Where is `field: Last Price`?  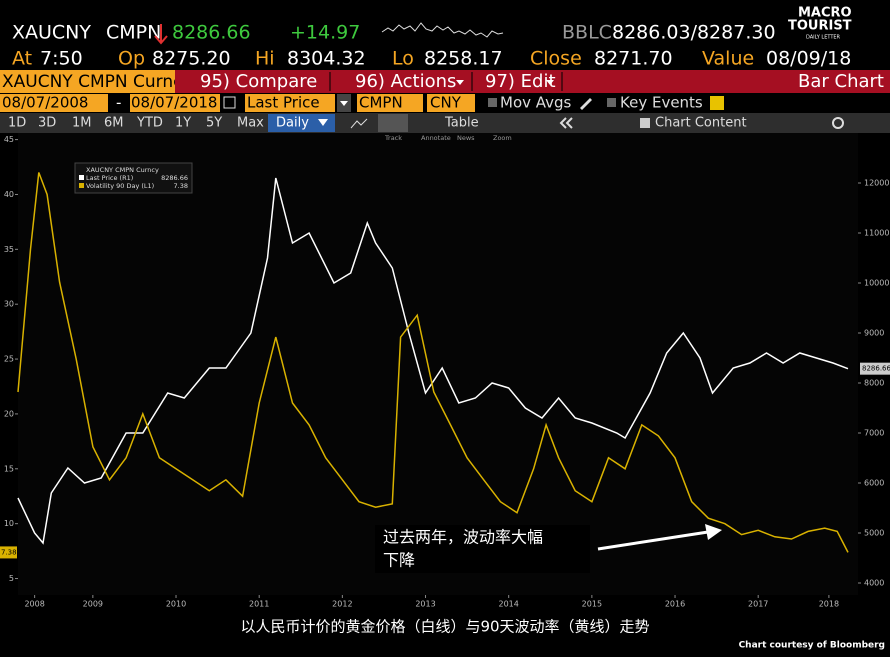
field: Last Price is located at coordinates (283, 103).